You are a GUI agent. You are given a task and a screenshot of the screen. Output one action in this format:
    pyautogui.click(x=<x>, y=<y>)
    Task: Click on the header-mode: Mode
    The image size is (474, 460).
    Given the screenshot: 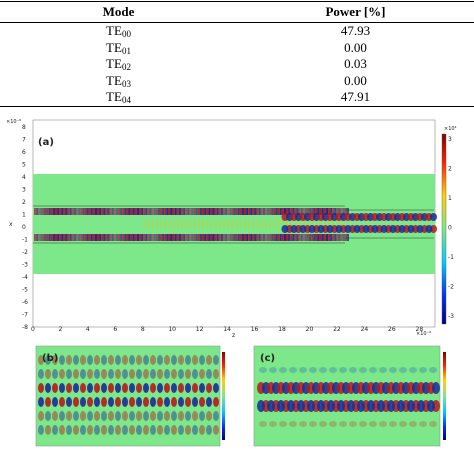 What is the action you would take?
    pyautogui.click(x=118, y=12)
    